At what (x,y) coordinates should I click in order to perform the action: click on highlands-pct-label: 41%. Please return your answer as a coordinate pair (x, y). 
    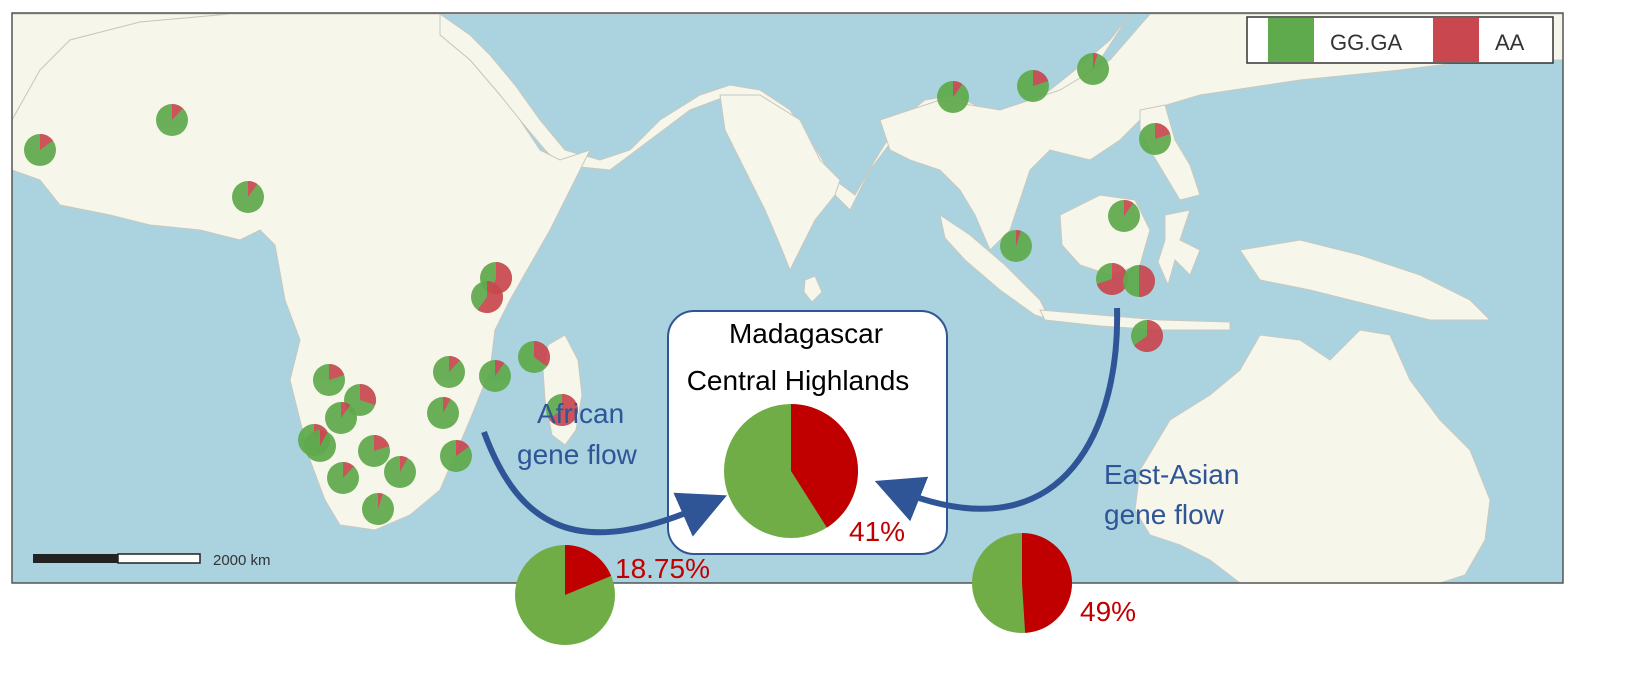
    Looking at the image, I should click on (877, 531).